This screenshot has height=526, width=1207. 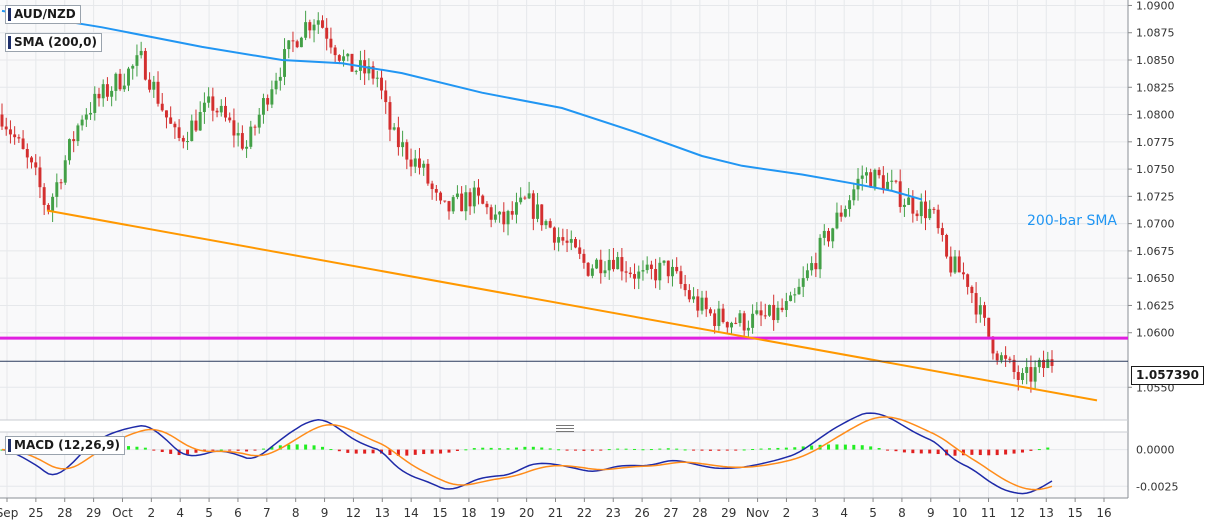 I want to click on sma-legend-label: SMA (200,0), so click(x=55, y=42).